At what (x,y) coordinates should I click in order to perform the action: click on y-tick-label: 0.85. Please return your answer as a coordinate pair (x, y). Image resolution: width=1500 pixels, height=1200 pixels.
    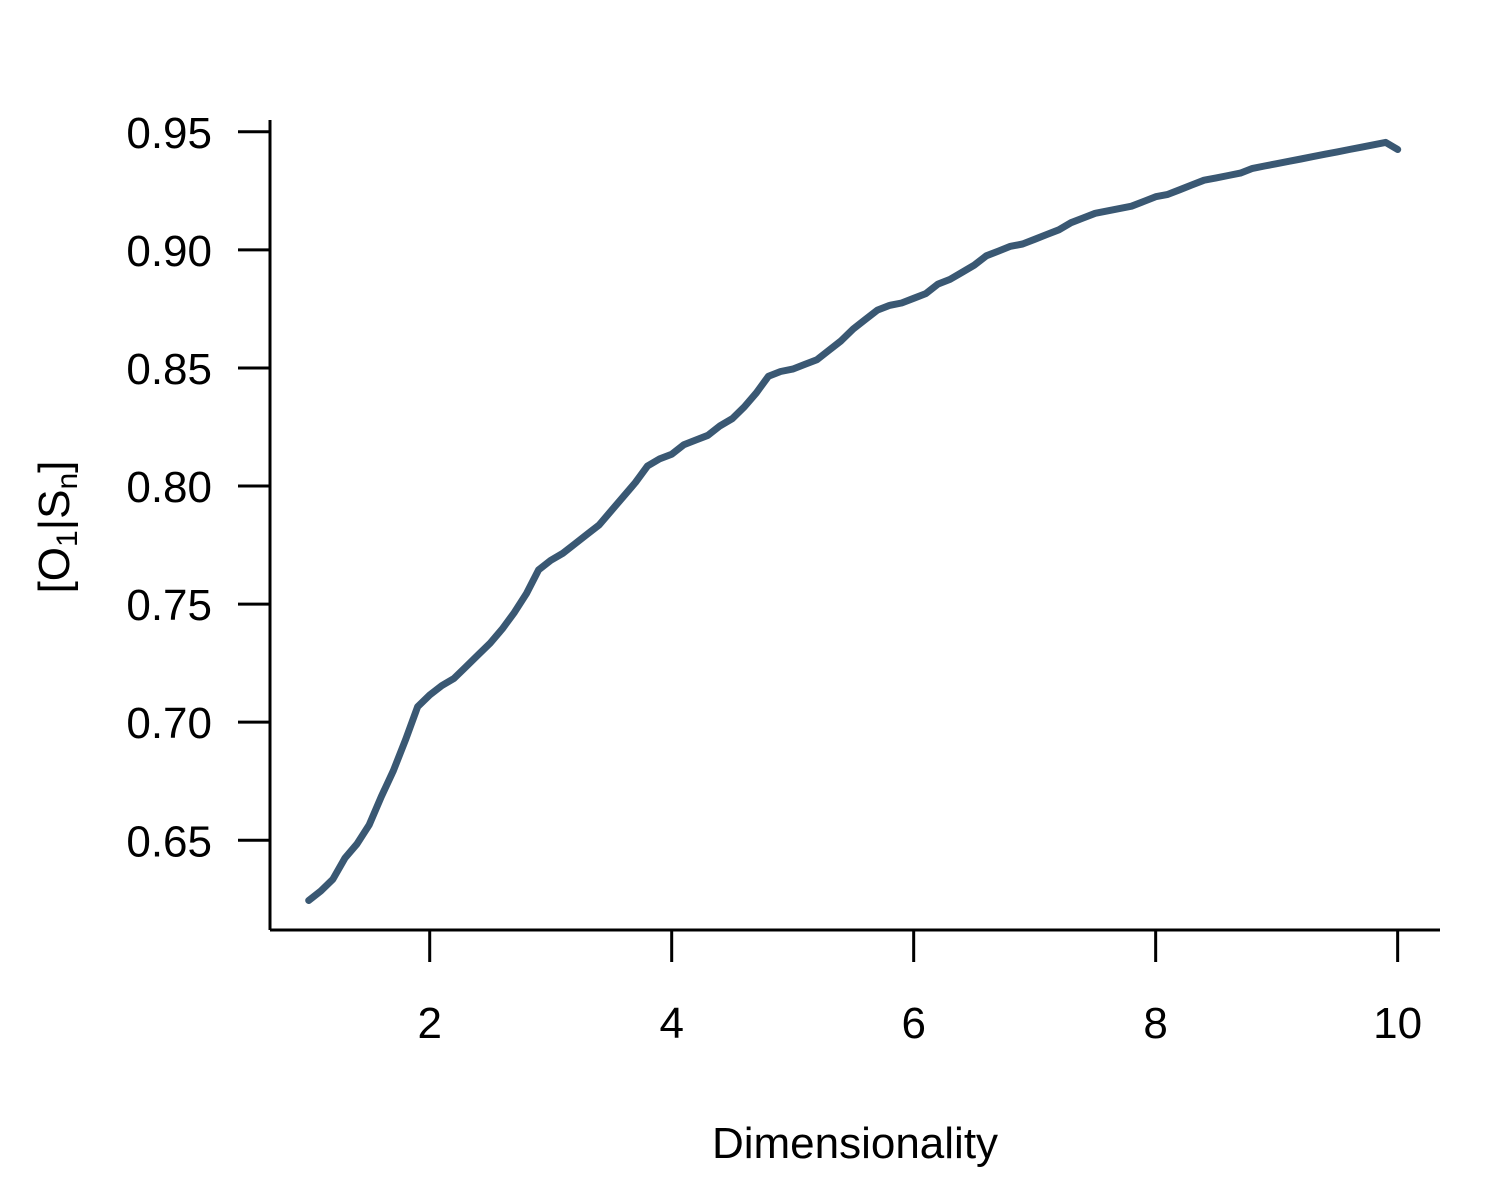
    Looking at the image, I should click on (169, 369).